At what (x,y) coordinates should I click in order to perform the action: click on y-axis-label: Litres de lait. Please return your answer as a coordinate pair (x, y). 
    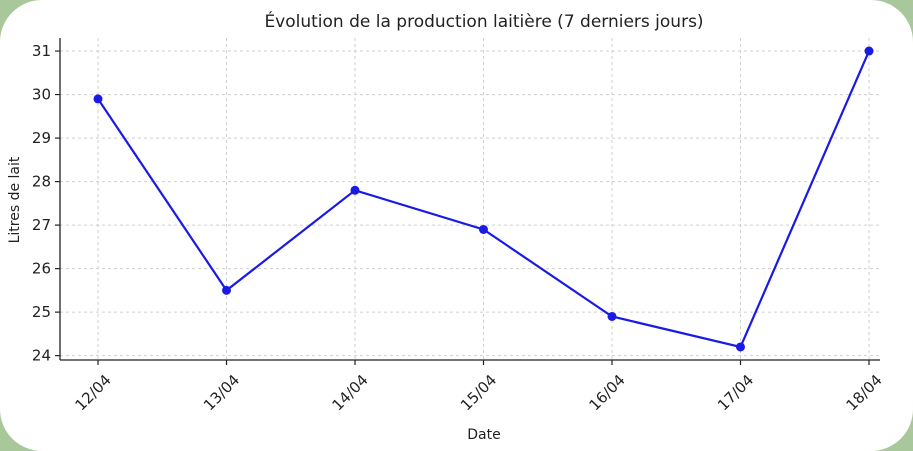
    Looking at the image, I should click on (15, 199).